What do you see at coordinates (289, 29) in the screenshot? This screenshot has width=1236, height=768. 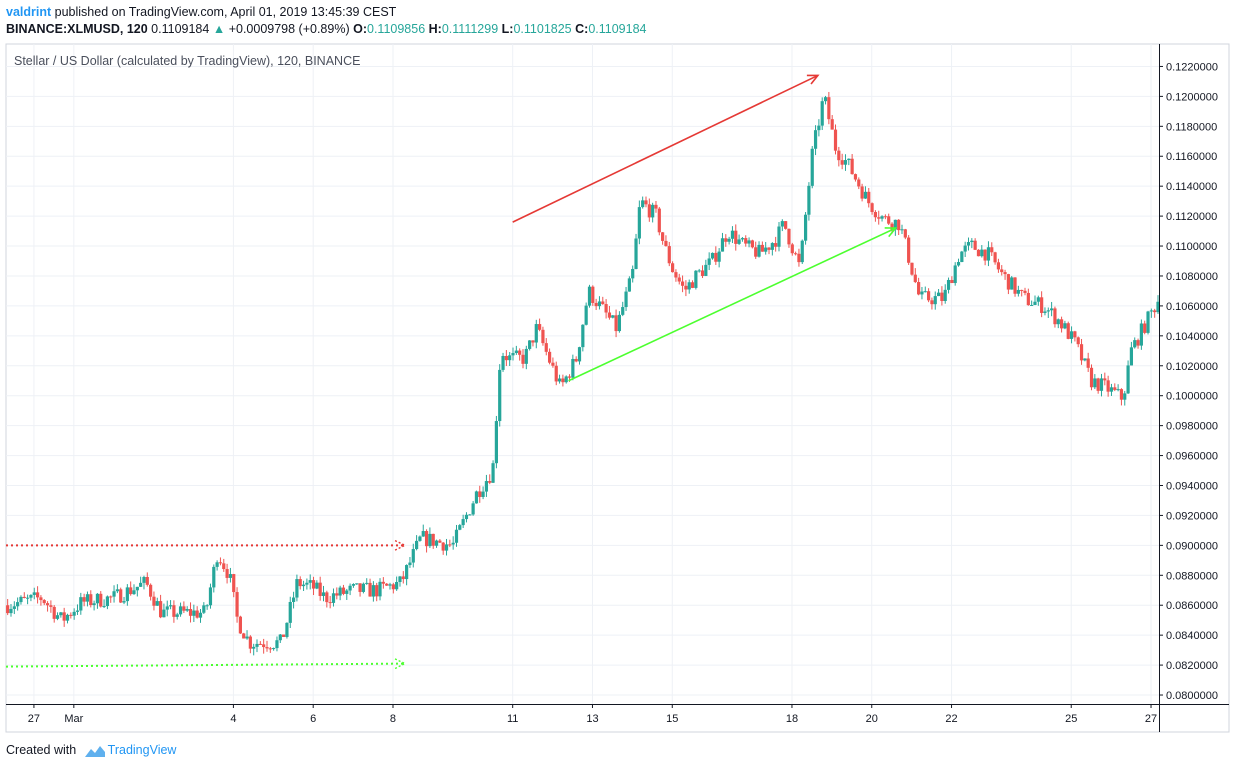 I see `price-change: +0.0009798 (+0.89%)` at bounding box center [289, 29].